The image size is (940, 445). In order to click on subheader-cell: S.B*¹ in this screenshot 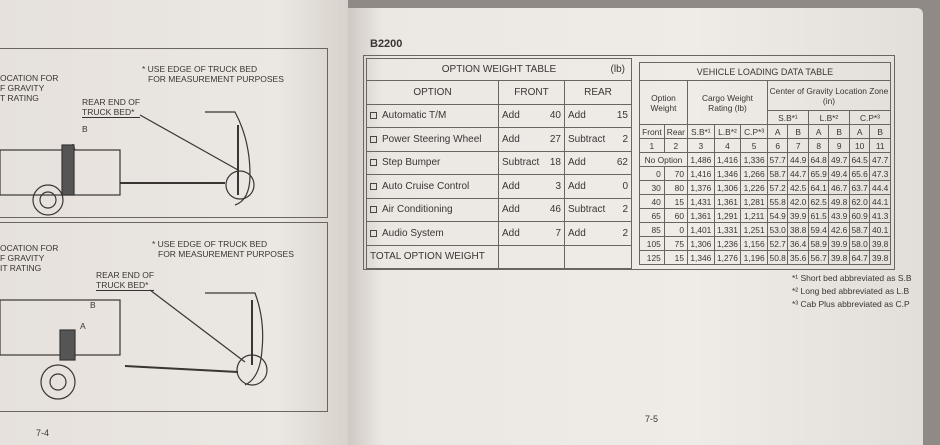, I will do `click(700, 131)`.